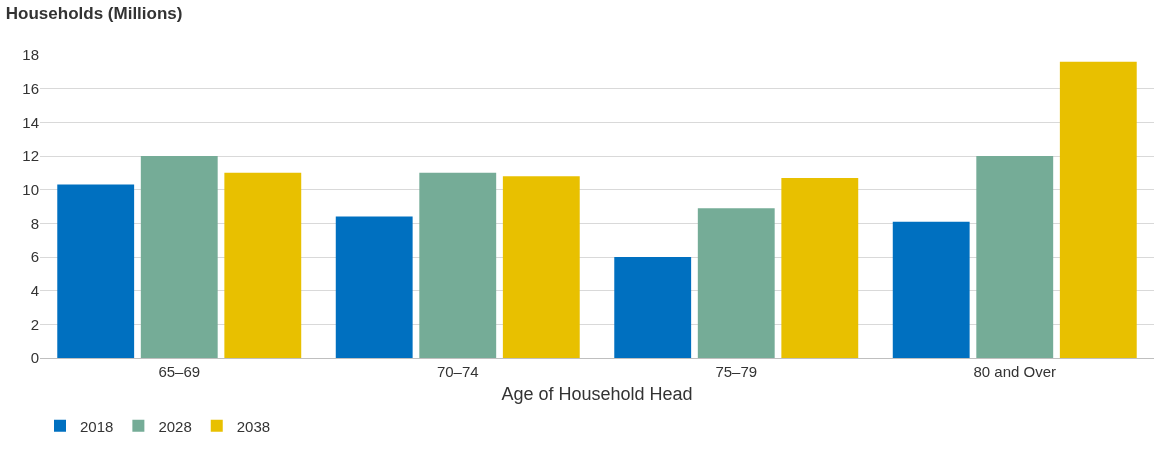 This screenshot has width=1166, height=455. Describe the element at coordinates (30, 156) in the screenshot. I see `y-tick-label: 12` at that location.